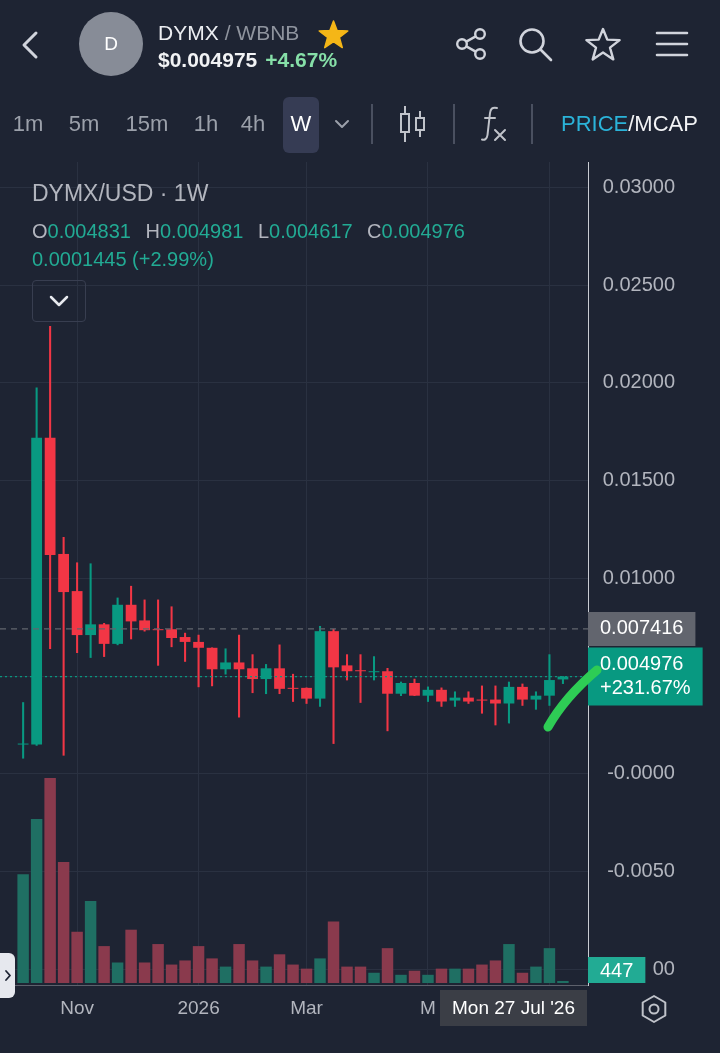 This screenshot has width=720, height=1053. What do you see at coordinates (663, 967) in the screenshot?
I see `y-tick-label: 00` at bounding box center [663, 967].